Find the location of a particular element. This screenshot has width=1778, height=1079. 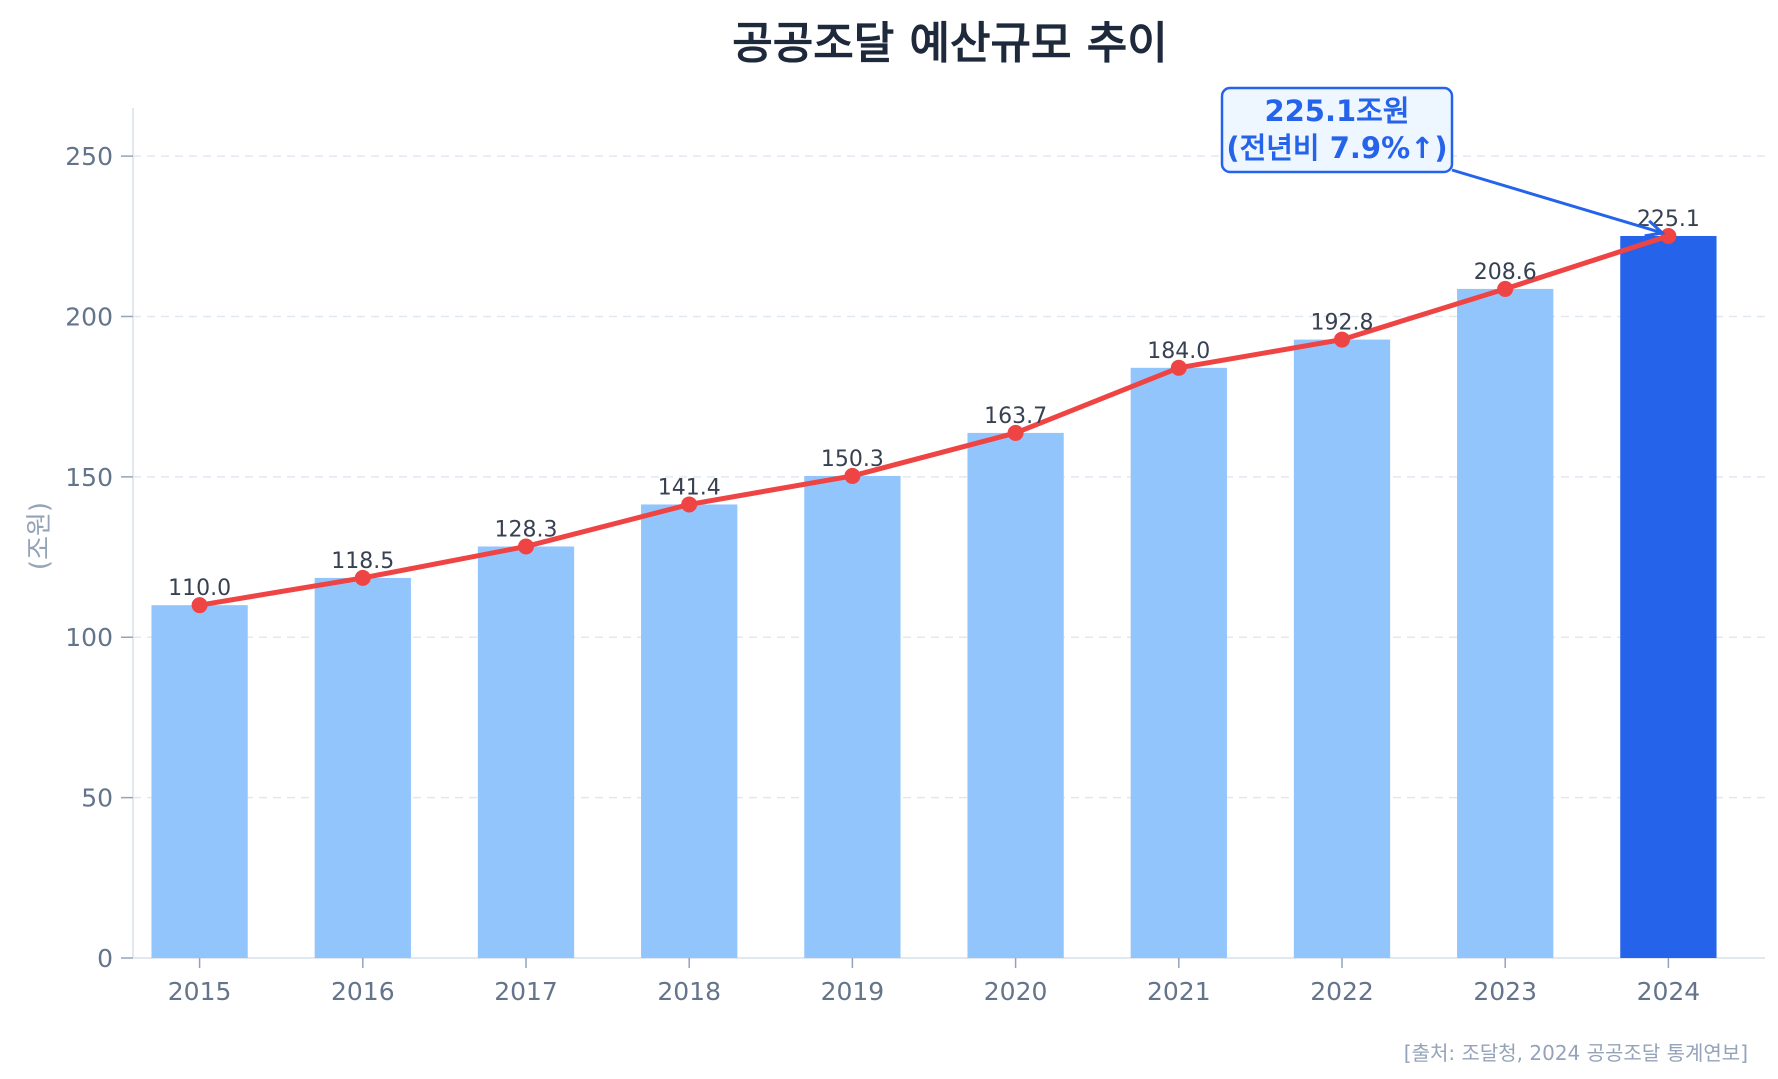

x-ticks: 2015 2016 2017 2018 2019 2020 2021 2022 2023 2024 is located at coordinates (934, 982).